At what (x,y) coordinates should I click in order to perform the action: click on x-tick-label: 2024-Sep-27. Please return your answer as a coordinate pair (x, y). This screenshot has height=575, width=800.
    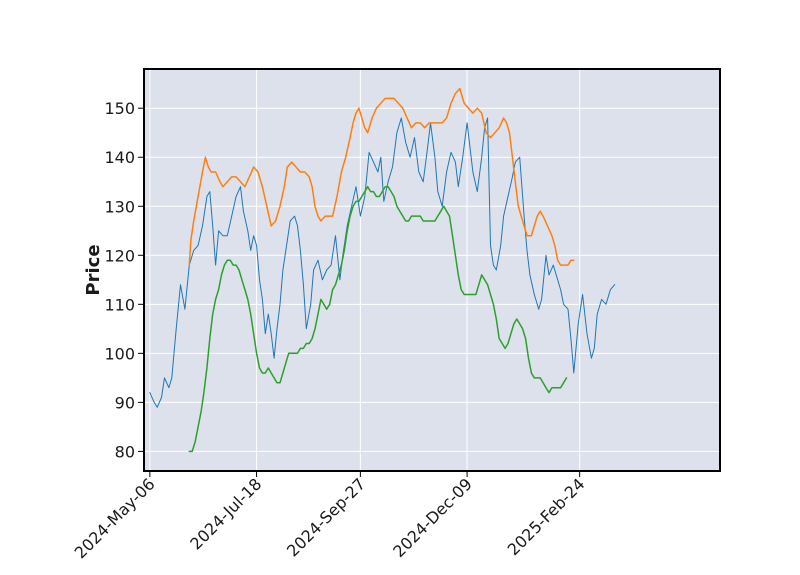
    Looking at the image, I should click on (326, 517).